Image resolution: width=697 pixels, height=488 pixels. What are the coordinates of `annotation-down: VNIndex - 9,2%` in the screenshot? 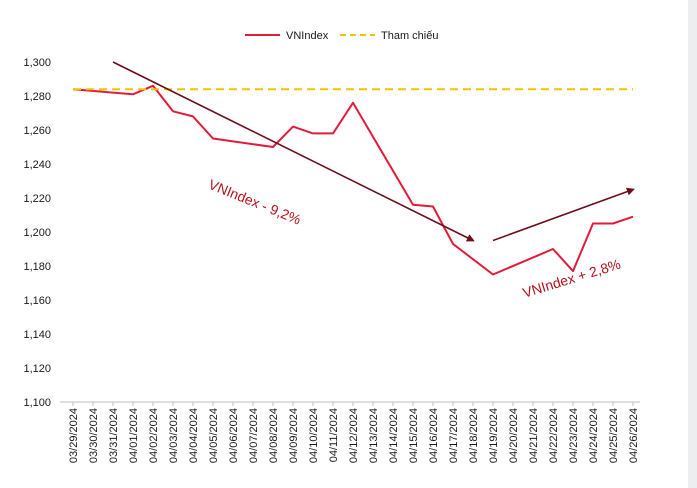 It's located at (254, 202).